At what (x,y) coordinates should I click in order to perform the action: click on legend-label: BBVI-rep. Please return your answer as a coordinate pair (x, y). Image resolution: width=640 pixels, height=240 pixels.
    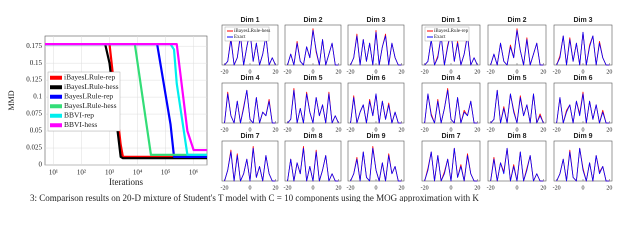
    Looking at the image, I should click on (79, 114).